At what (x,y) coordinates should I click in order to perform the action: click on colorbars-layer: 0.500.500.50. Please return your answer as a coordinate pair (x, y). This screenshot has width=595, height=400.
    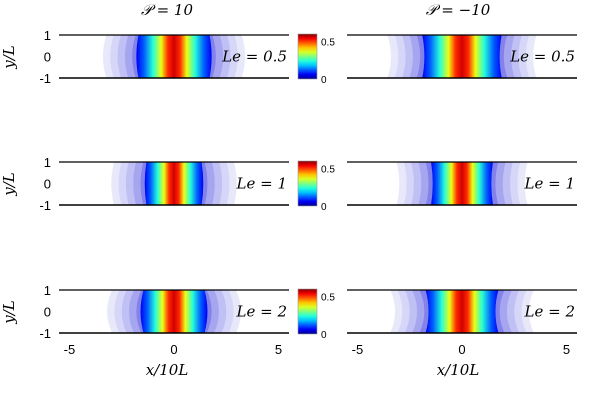
    Looking at the image, I should click on (316, 187).